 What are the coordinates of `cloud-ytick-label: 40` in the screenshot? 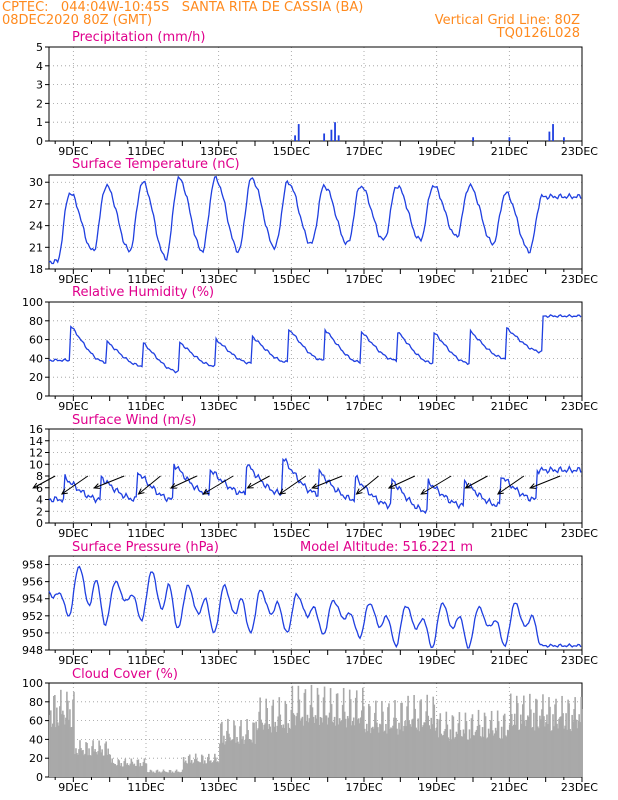 It's located at (36, 739).